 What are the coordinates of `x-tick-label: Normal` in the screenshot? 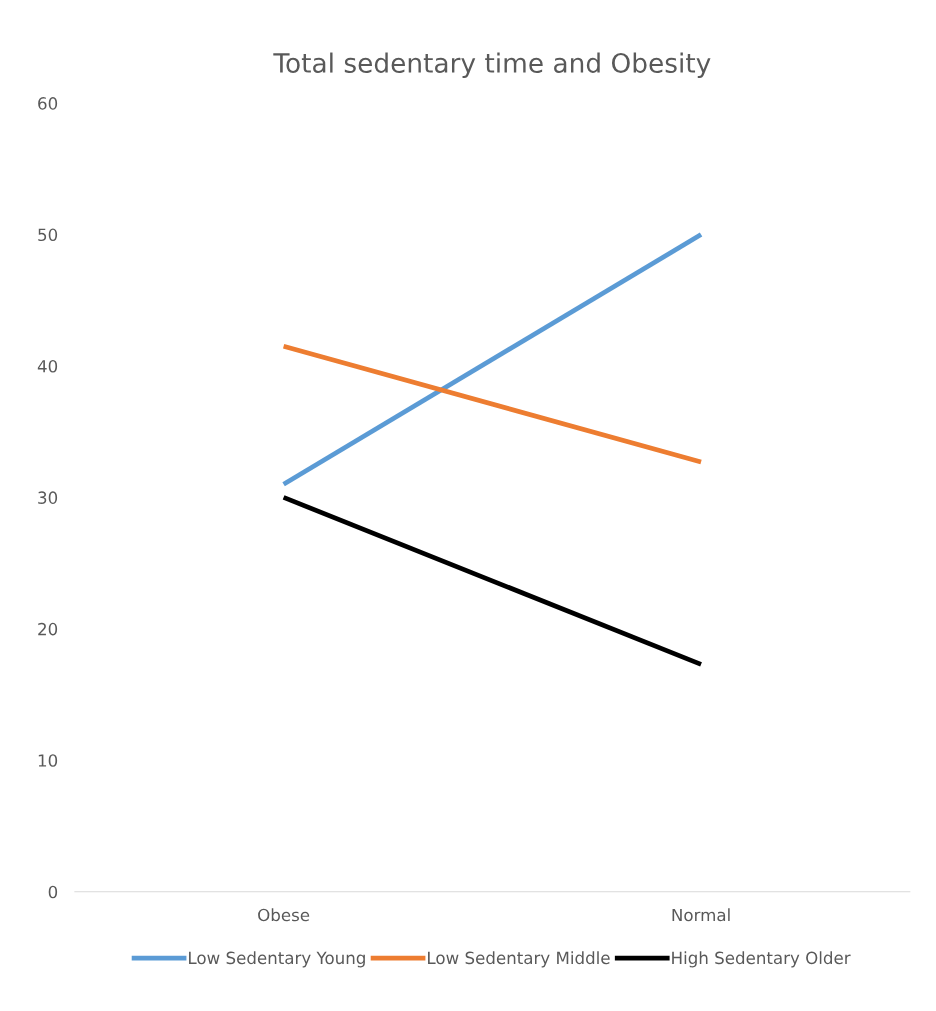 It's located at (701, 915).